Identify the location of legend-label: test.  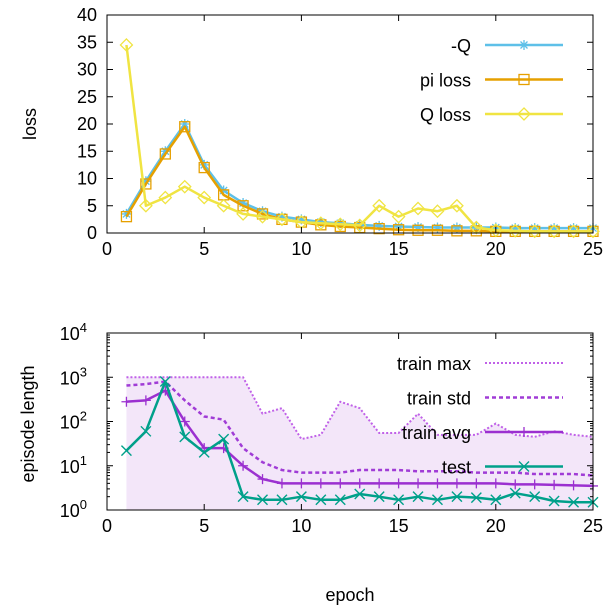
(456, 468).